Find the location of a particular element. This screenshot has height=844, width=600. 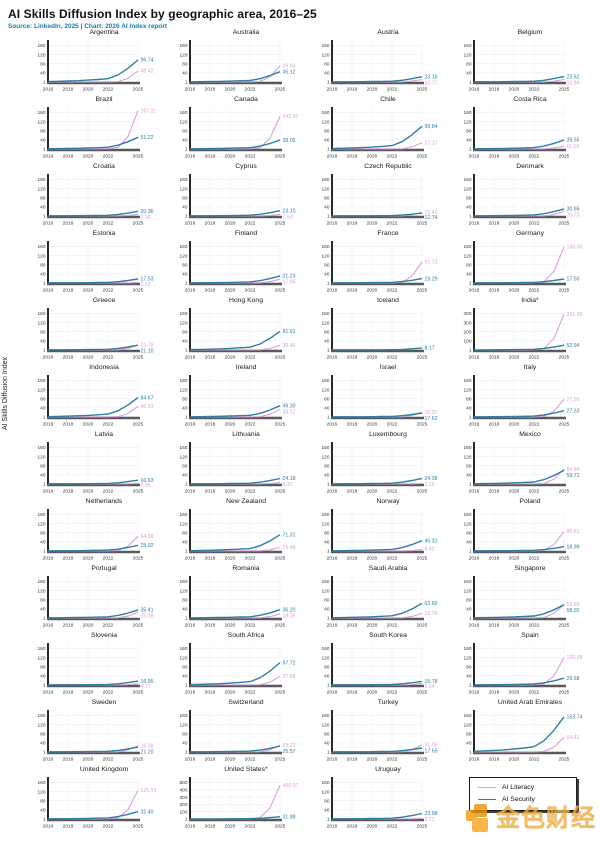

svg-text: 400 is located at coordinates (467, 314).